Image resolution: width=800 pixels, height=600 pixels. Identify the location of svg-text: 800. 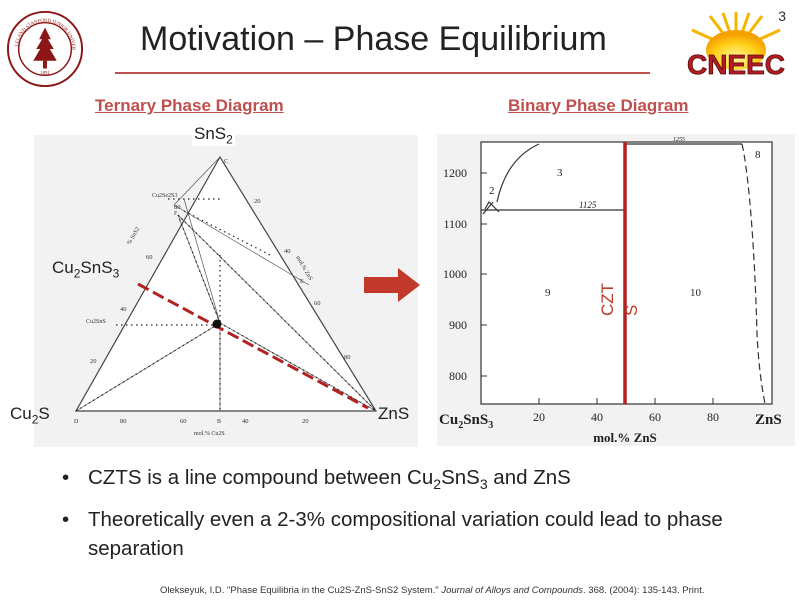
(458, 376).